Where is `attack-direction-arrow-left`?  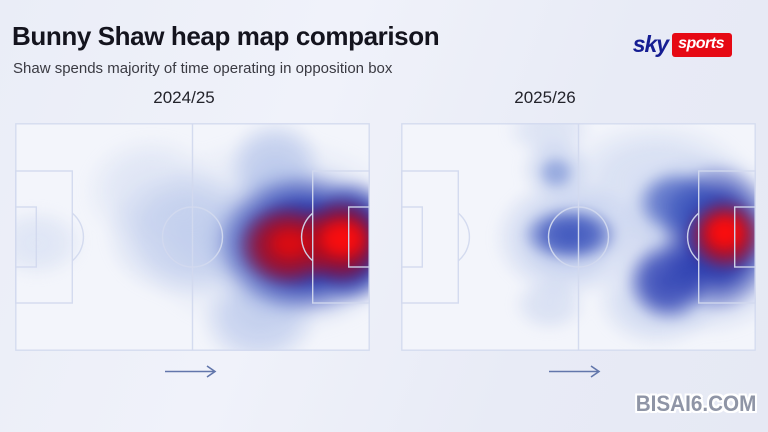
attack-direction-arrow-left is located at coordinates (191, 371).